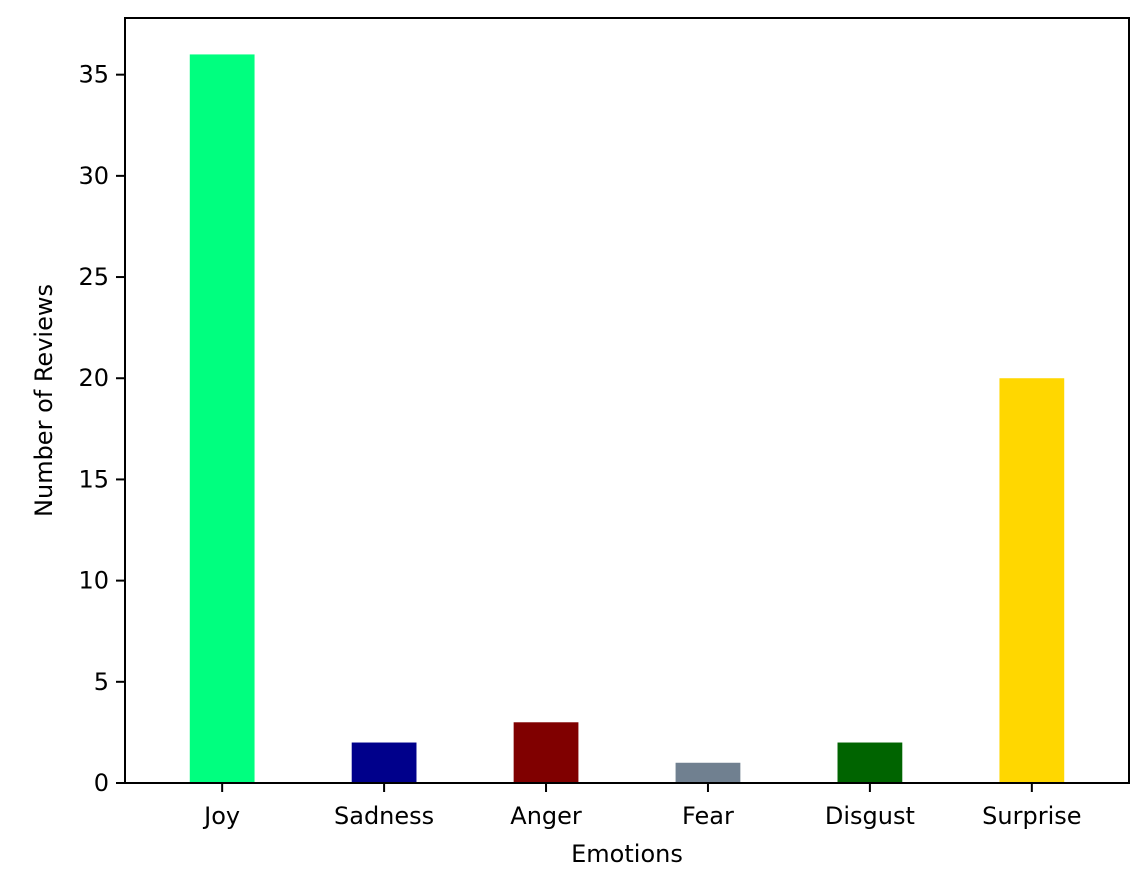  Describe the element at coordinates (870, 816) in the screenshot. I see `x-tick-label: Disgust` at that location.